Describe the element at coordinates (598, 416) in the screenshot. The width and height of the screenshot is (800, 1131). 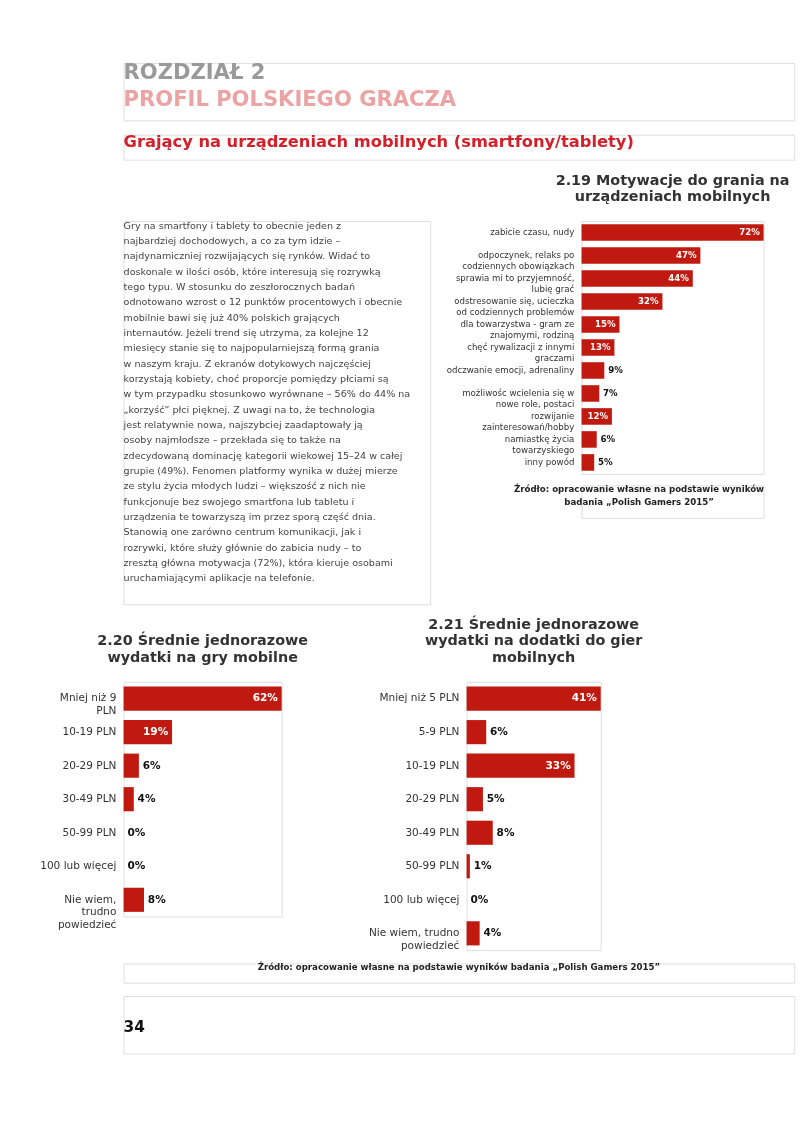
I see `data-label: 12%` at that location.